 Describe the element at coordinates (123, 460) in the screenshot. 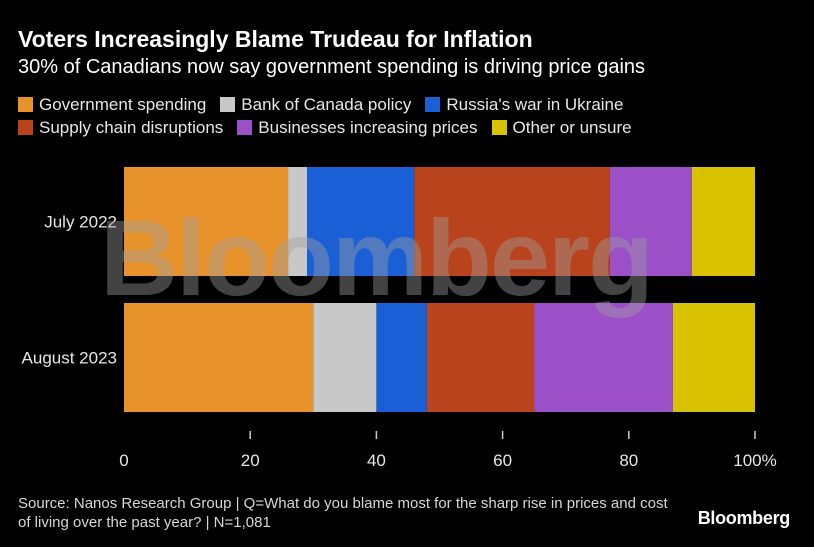

I see `x-tick-label: 0` at that location.